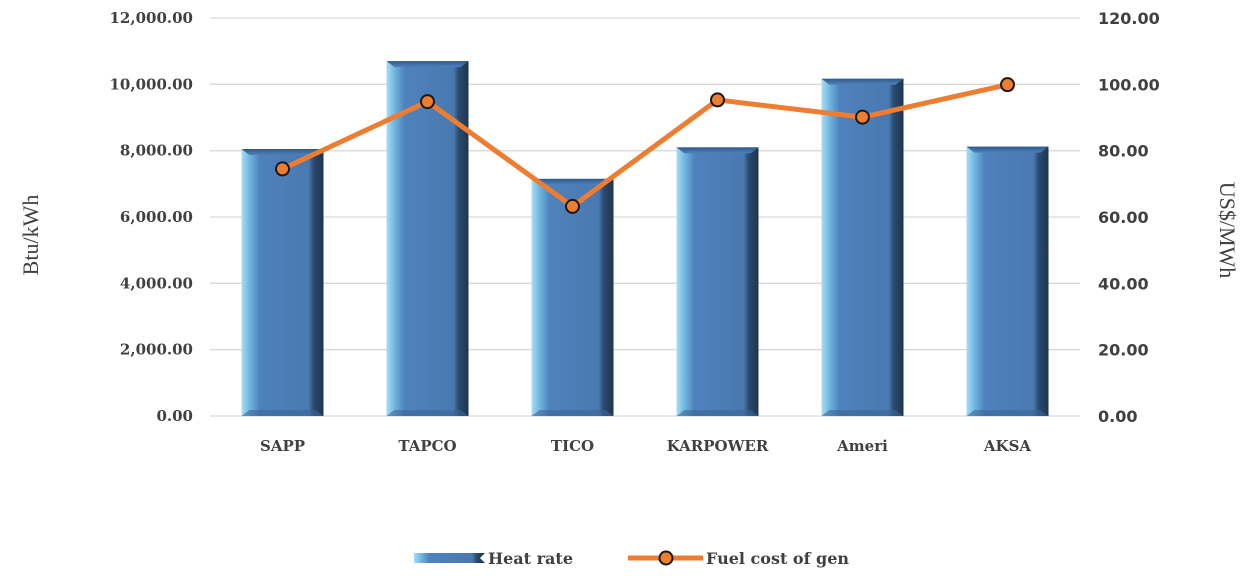 This screenshot has width=1252, height=578. What do you see at coordinates (427, 446) in the screenshot?
I see `category-label: TAPCO` at bounding box center [427, 446].